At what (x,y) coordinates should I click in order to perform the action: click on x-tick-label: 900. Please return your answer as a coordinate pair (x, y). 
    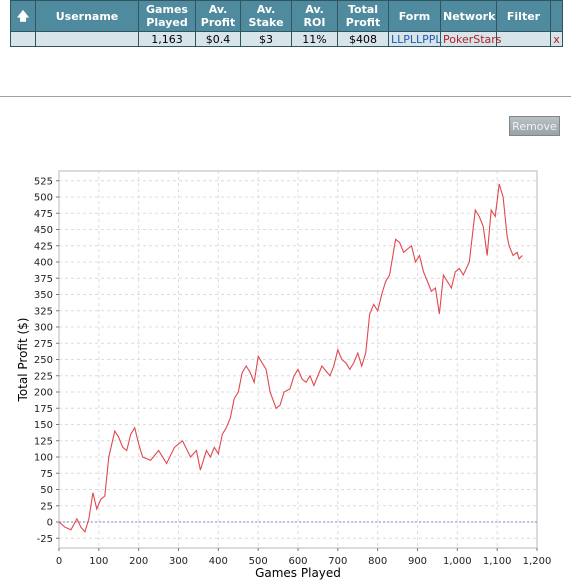
    Looking at the image, I should click on (417, 561).